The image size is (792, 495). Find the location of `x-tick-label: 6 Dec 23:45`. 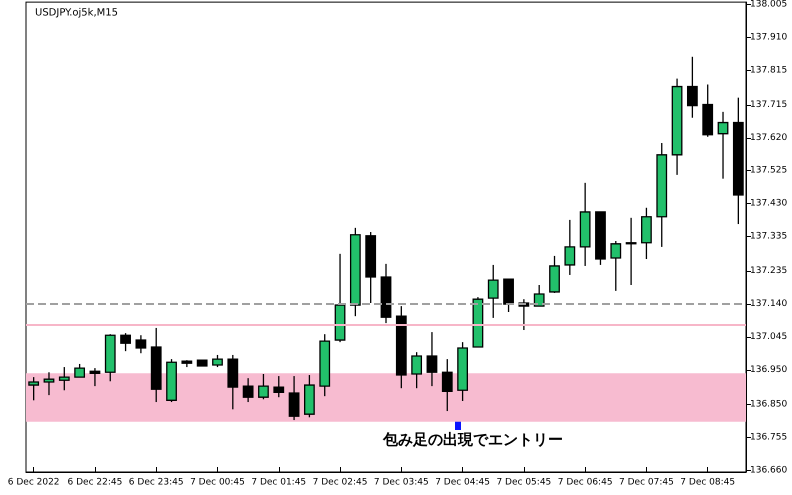

x-tick-label: 6 Dec 23:45 is located at coordinates (156, 483).